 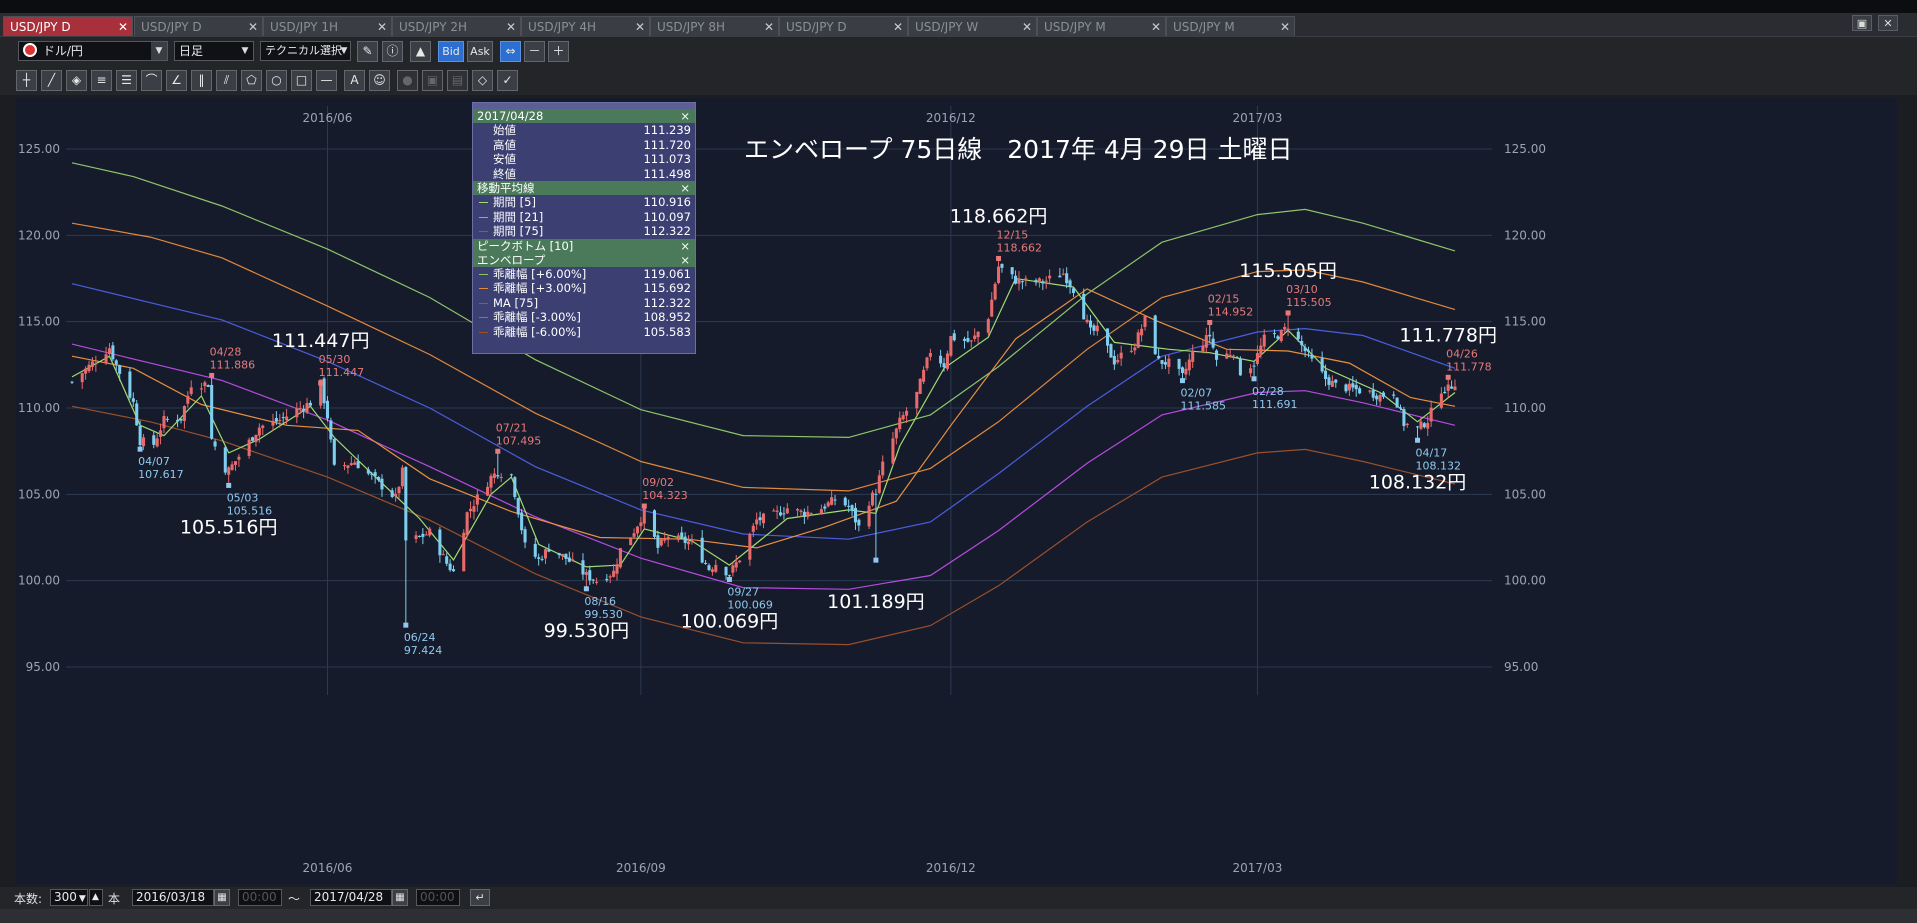 What do you see at coordinates (1525, 581) in the screenshot?
I see `y-tick-label-right: 100.00` at bounding box center [1525, 581].